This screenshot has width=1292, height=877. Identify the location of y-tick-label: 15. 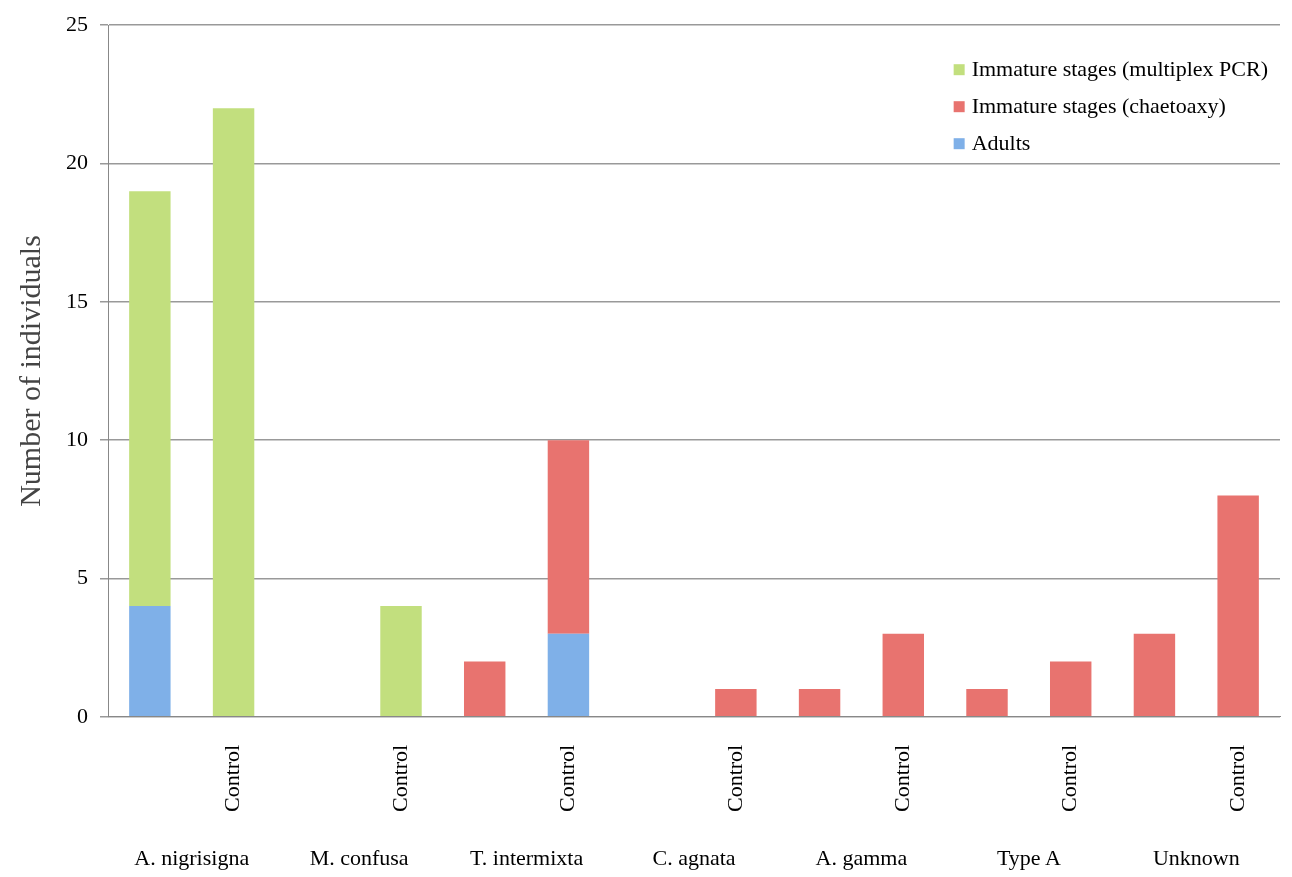
(77, 300).